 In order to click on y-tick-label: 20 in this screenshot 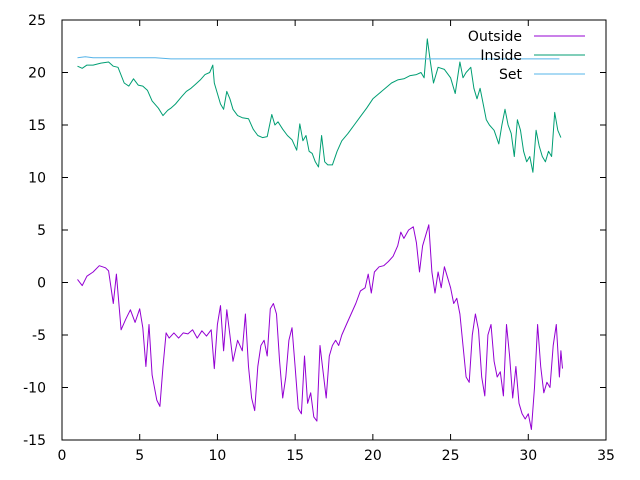, I will do `click(37, 74)`.